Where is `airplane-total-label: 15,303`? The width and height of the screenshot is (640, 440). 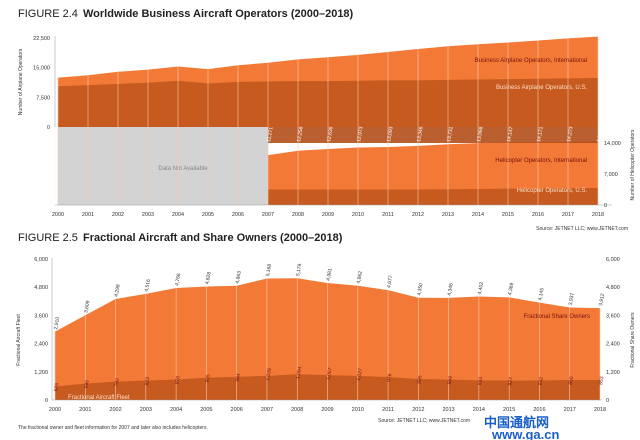
airplane-total-label: 15,303 is located at coordinates (180, 56).